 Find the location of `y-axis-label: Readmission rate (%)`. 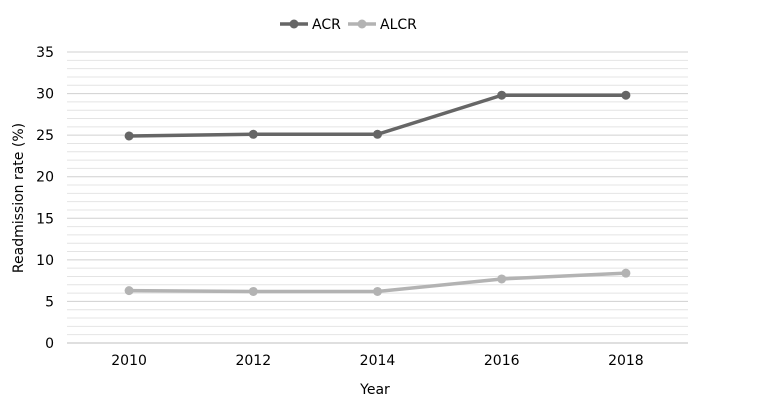

y-axis-label: Readmission rate (%) is located at coordinates (19, 198).